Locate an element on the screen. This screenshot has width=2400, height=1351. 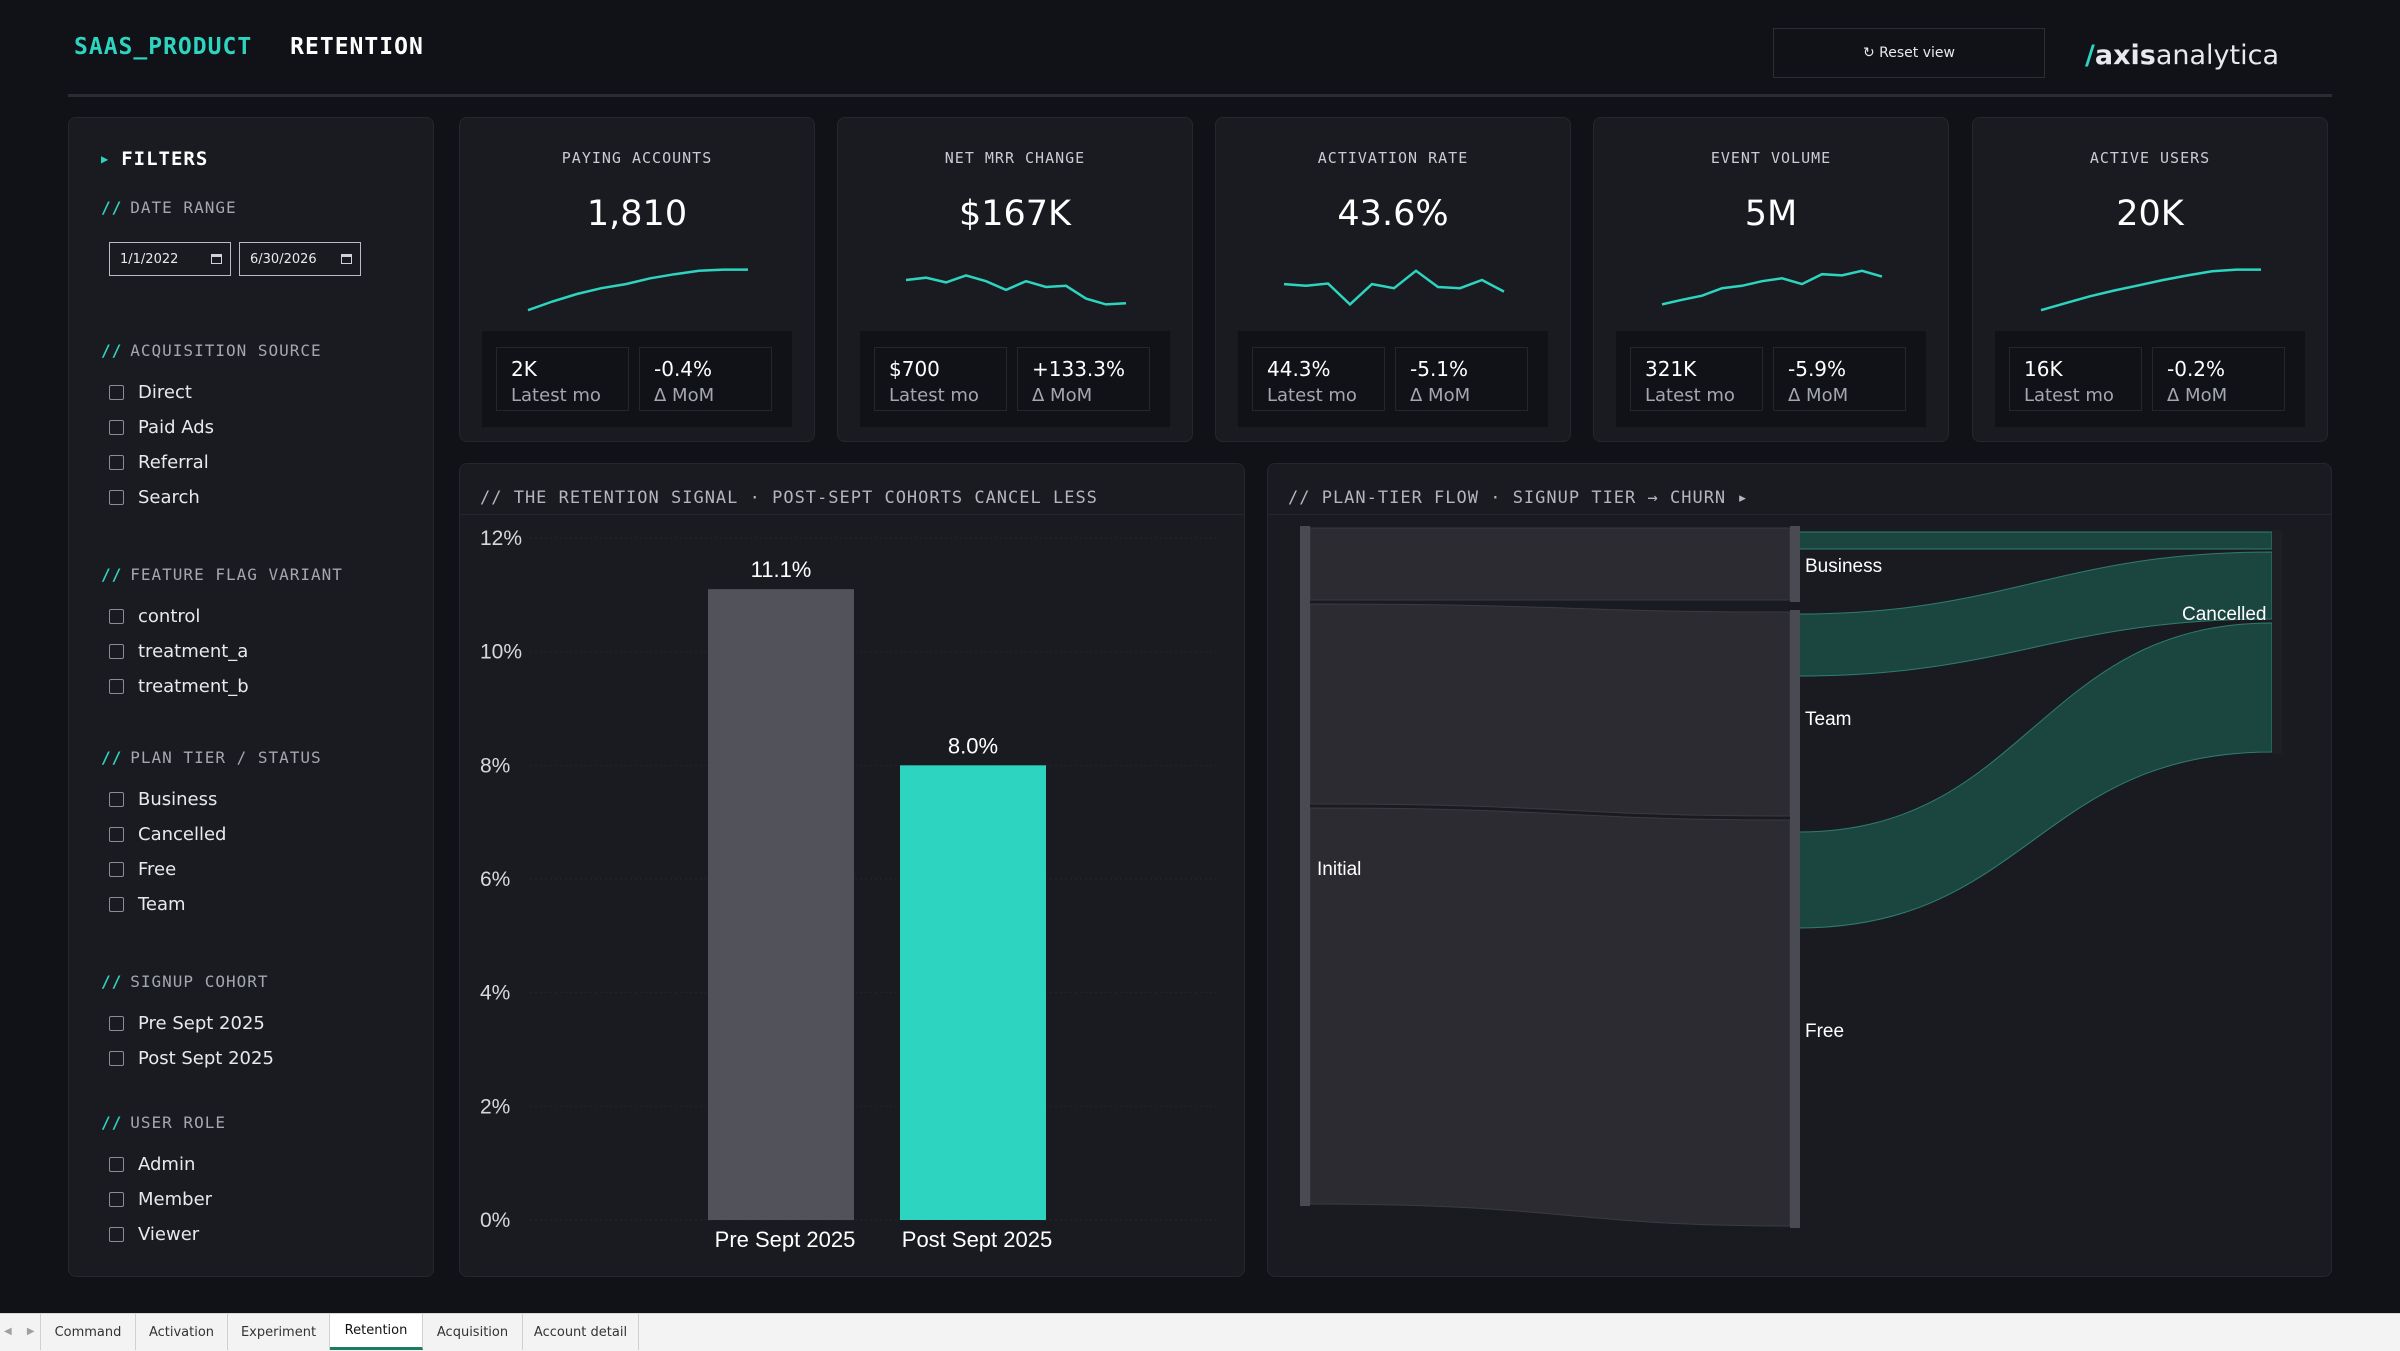
kpi-subpanel: 2K Latest mo -0.4% Δ MoM is located at coordinates (637, 379).